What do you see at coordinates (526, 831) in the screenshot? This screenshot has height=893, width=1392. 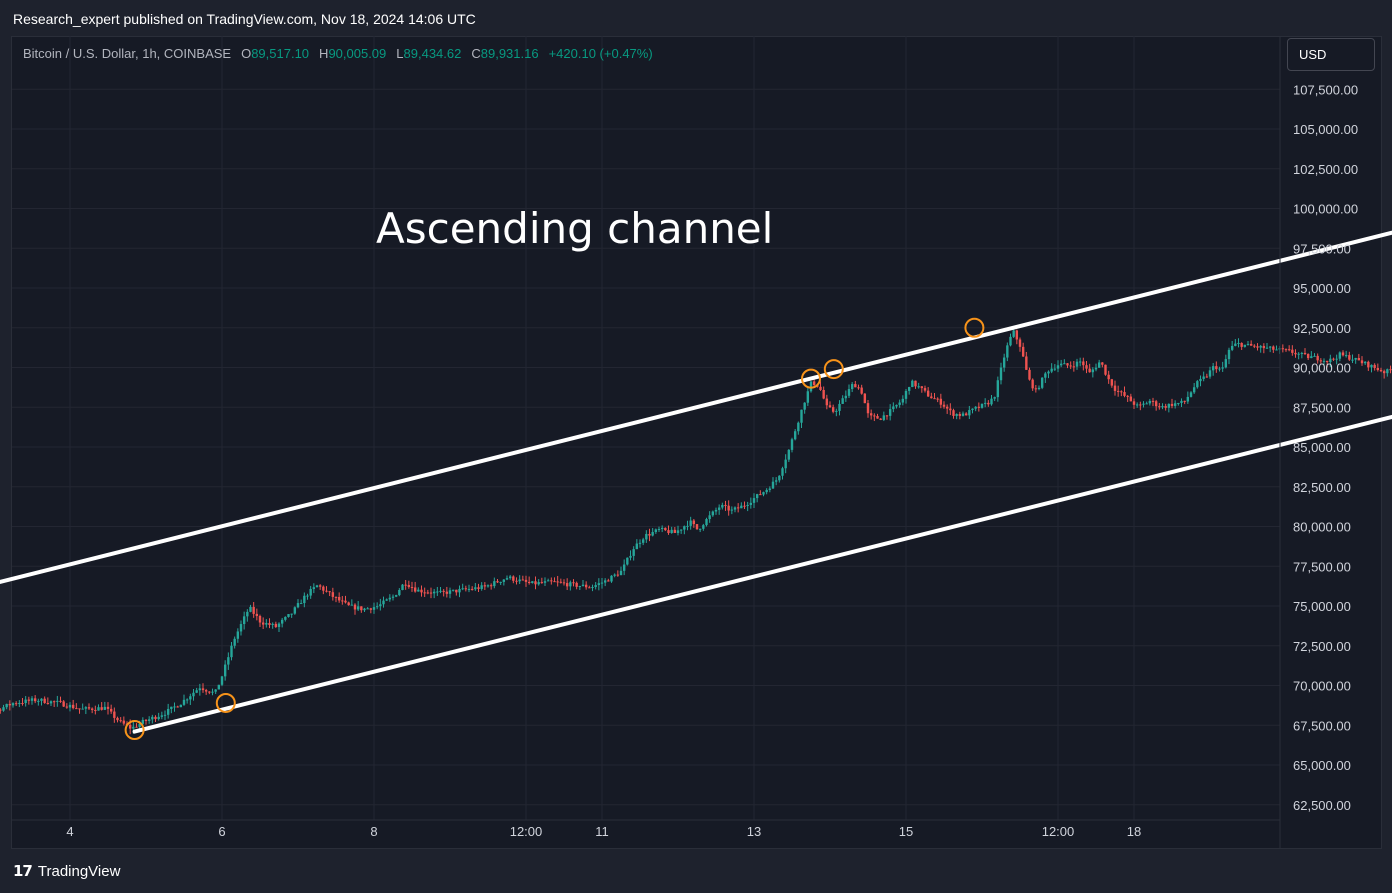 I see `time-tick-label: 12:00` at bounding box center [526, 831].